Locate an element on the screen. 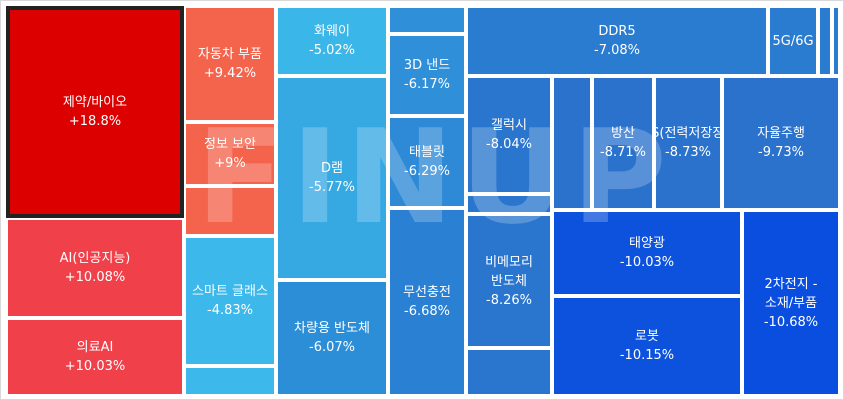 This screenshot has height=400, width=844. treemap-tile: 스마트 글래스 -4.83% is located at coordinates (230, 301).